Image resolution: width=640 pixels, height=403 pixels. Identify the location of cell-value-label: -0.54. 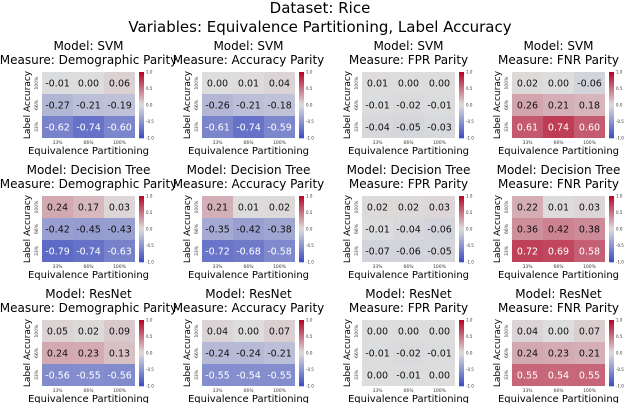
(248, 376).